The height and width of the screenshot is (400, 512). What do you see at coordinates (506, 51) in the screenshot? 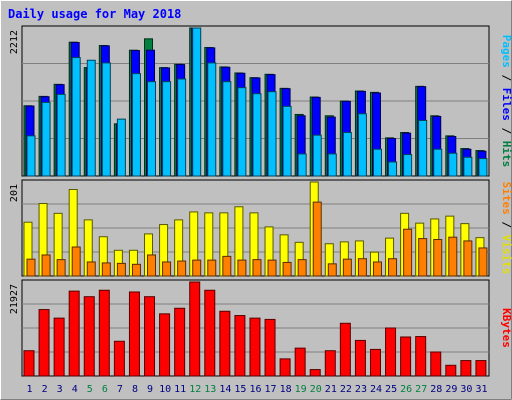
I see `legend-item-pages: Pages` at bounding box center [506, 51].